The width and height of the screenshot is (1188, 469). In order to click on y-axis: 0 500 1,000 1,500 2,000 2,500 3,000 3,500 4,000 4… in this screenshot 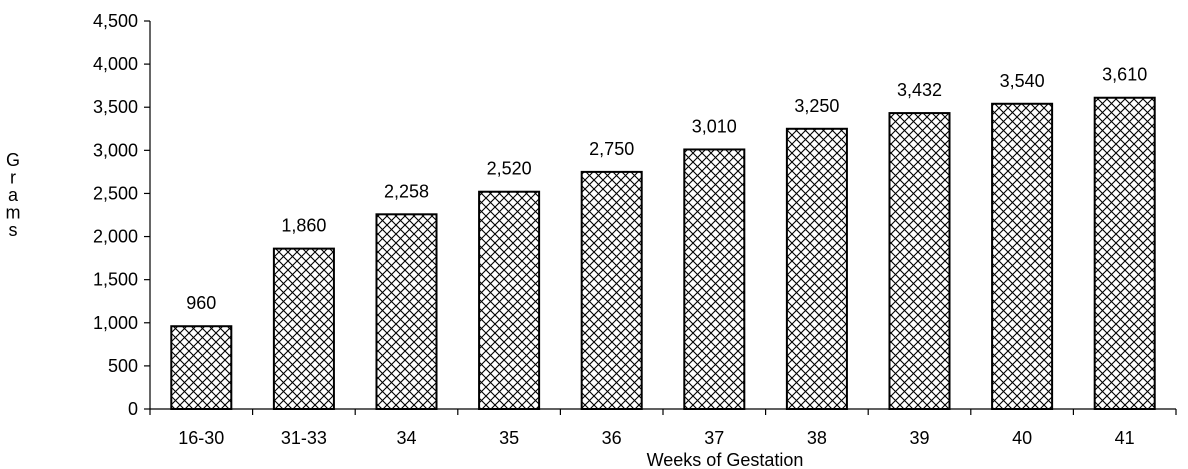, I will do `click(122, 215)`.